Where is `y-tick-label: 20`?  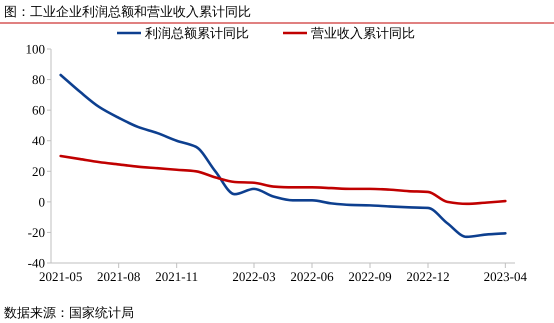 y-tick-label: 20 is located at coordinates (38, 171).